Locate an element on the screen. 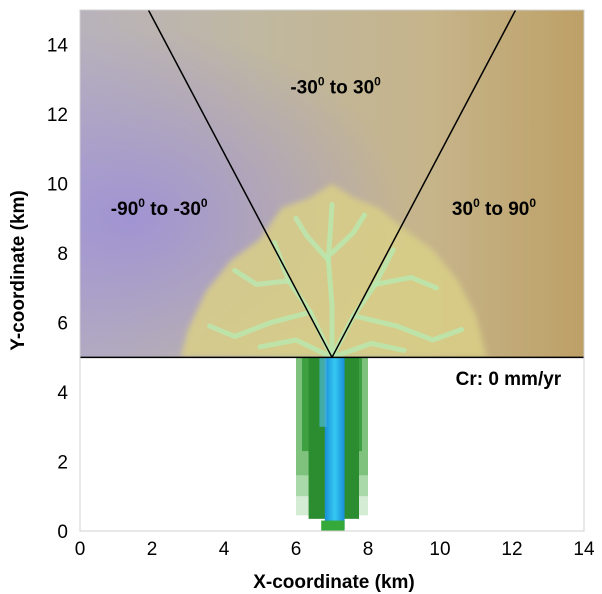 This screenshot has width=602, height=594. y-tick-label: 0 is located at coordinates (62, 532).